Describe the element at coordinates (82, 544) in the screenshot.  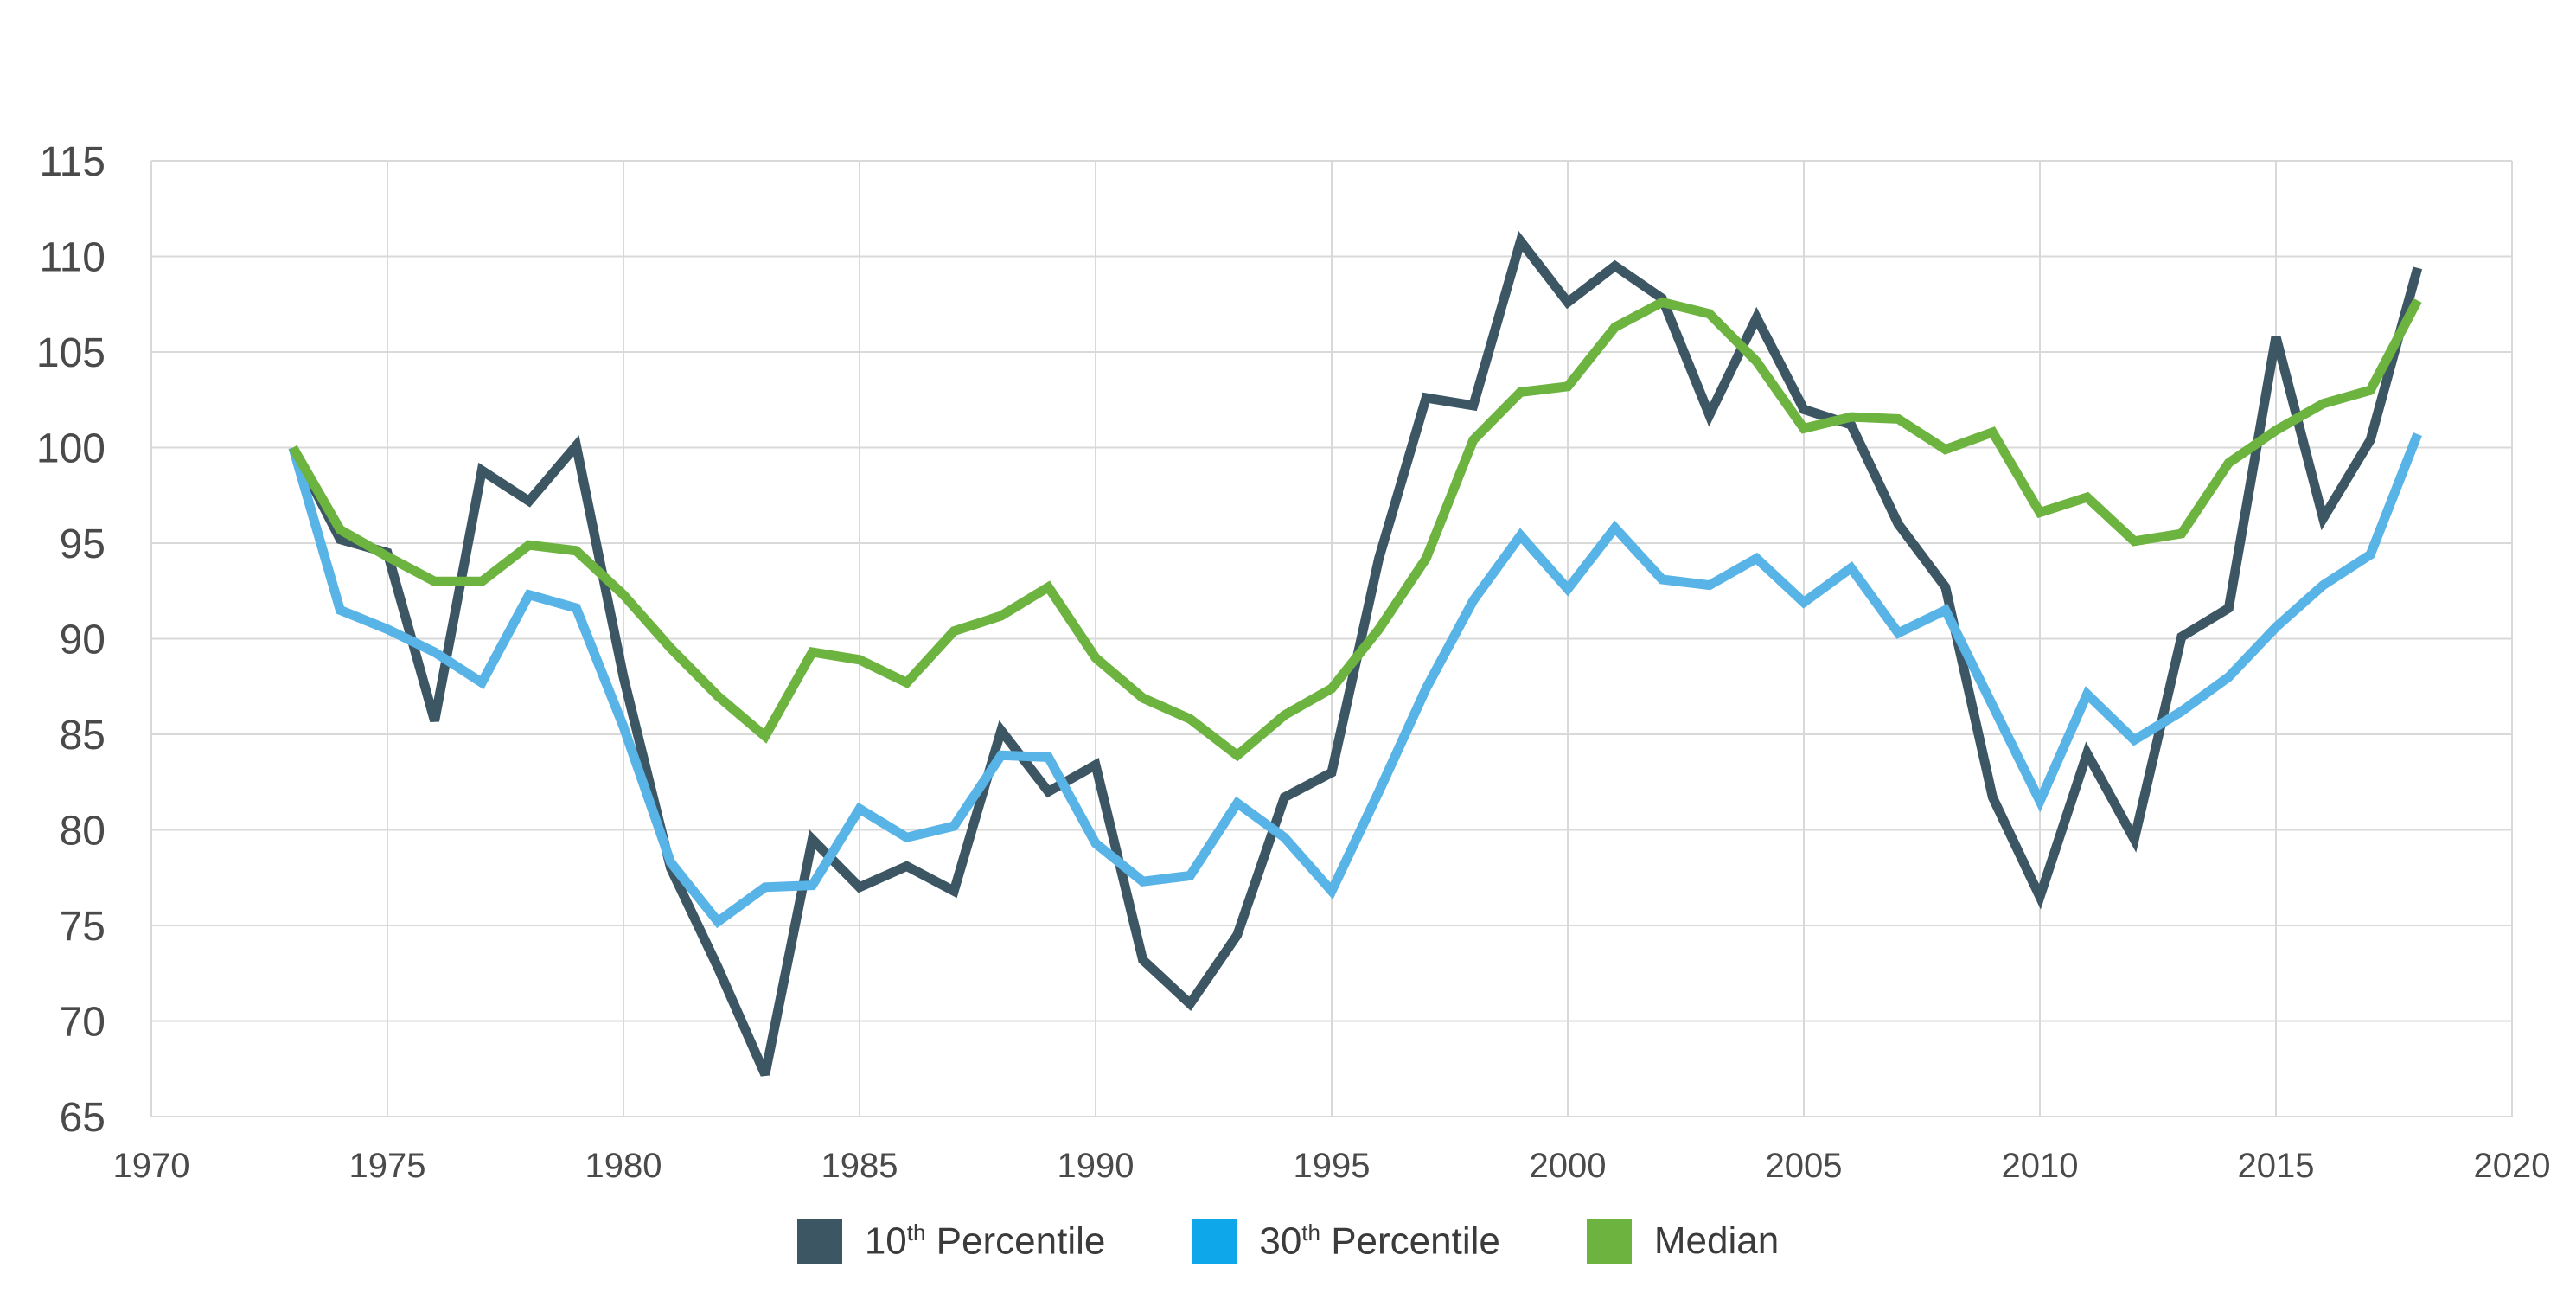
I see `y-tick-label: 95` at that location.